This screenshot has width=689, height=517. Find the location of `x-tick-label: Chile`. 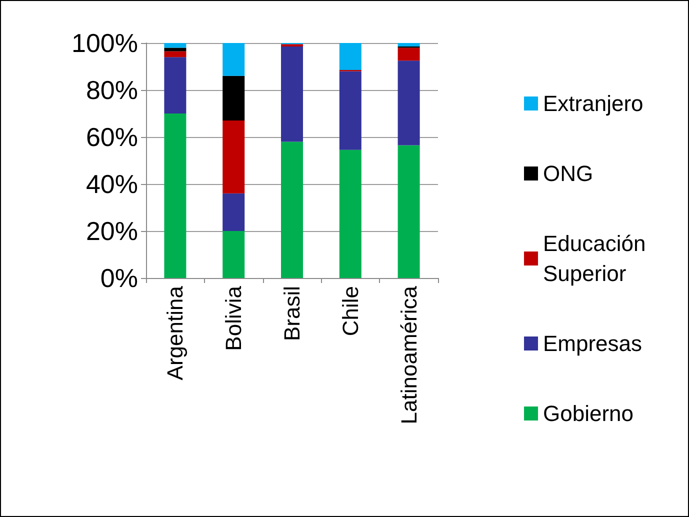

x-tick-label: Chile is located at coordinates (350, 311).